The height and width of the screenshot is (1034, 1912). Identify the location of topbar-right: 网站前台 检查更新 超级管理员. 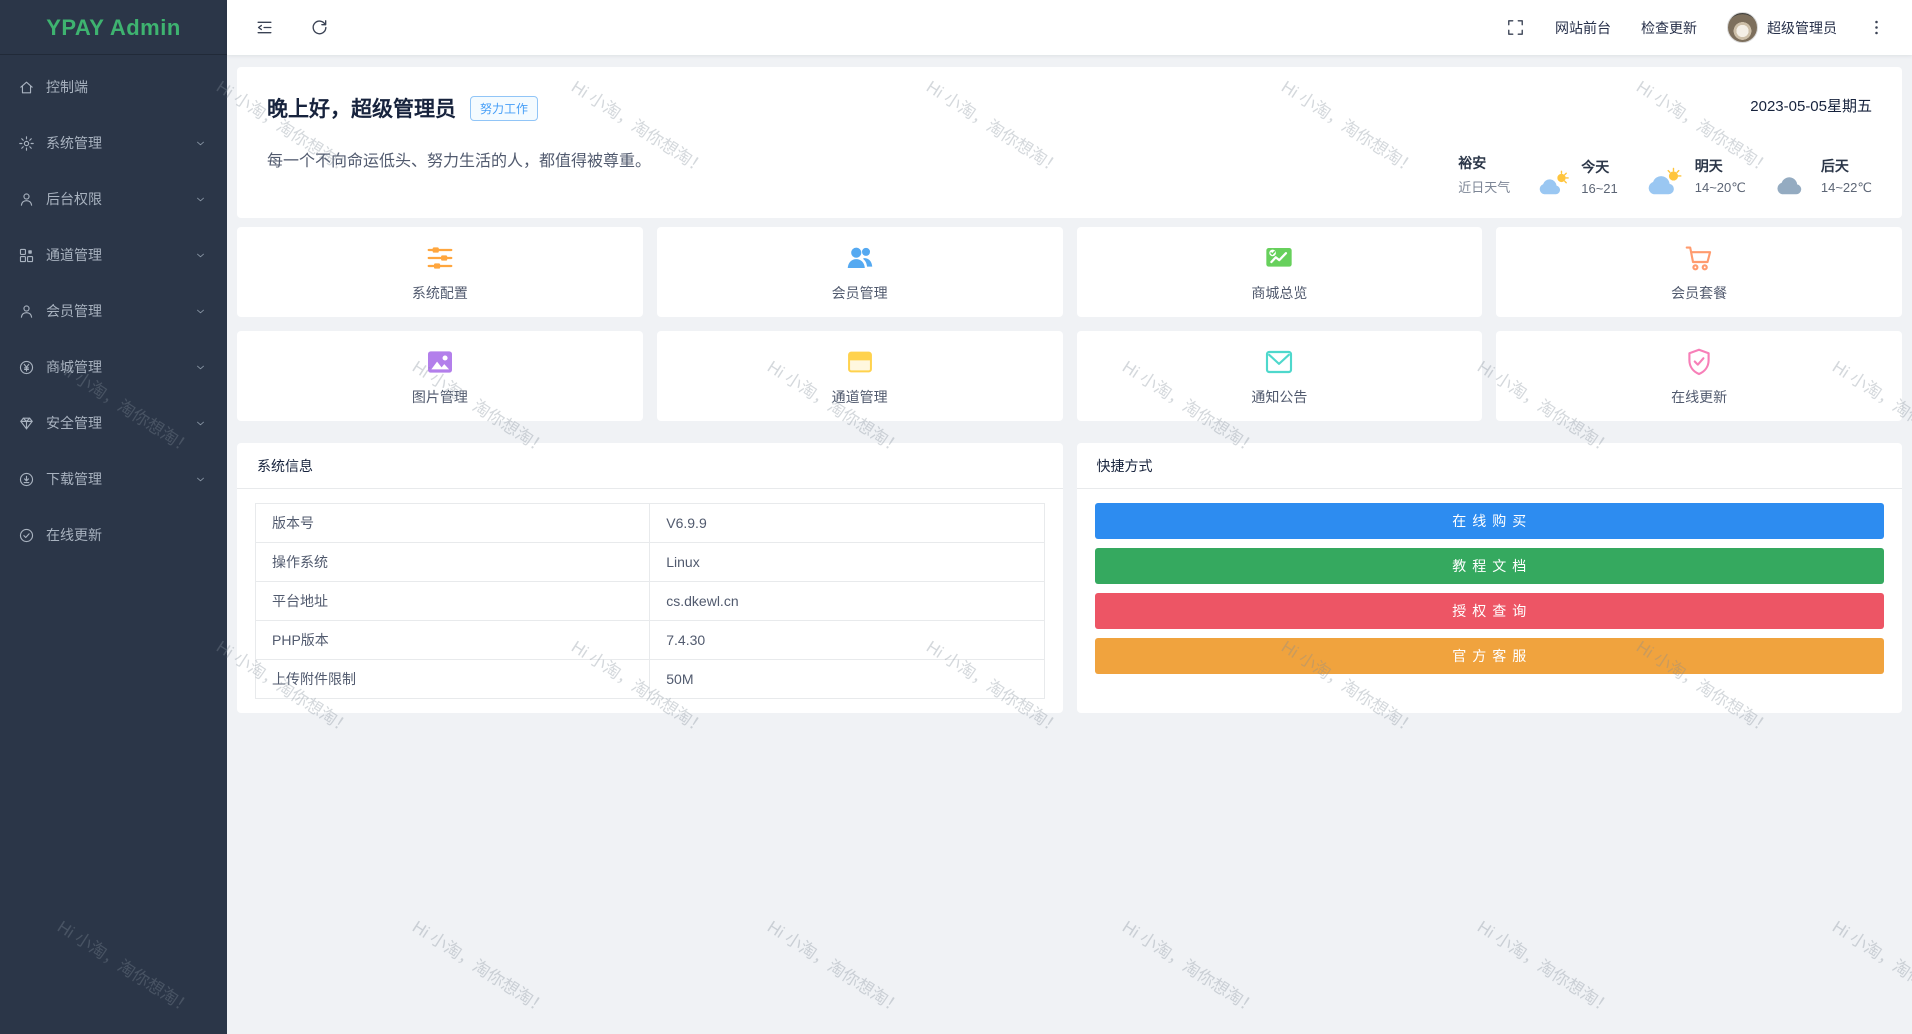
(1696, 27).